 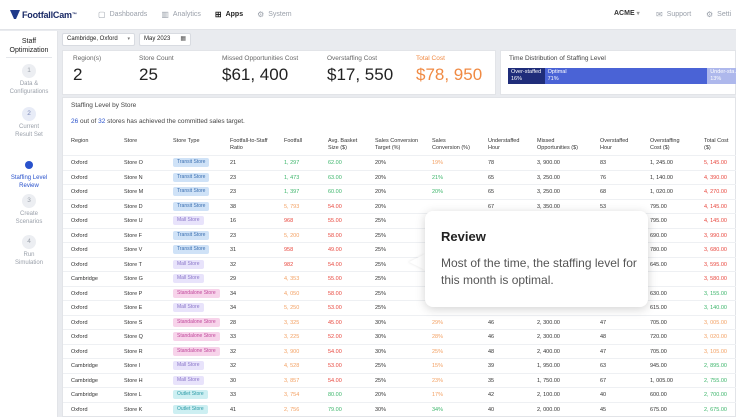 What do you see at coordinates (47, 15) in the screenshot?
I see `brand-logo: FootfallCam ™` at bounding box center [47, 15].